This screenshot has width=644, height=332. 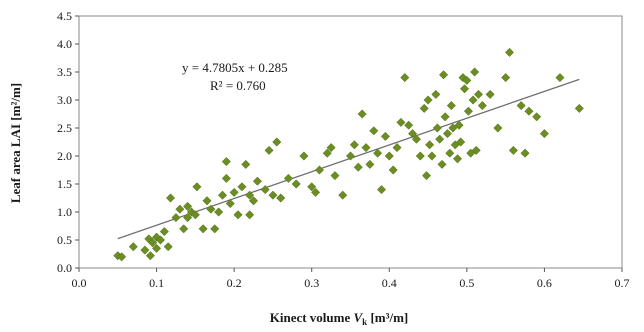 What do you see at coordinates (64, 72) in the screenshot?
I see `y-tick-label: 3.5` at bounding box center [64, 72].